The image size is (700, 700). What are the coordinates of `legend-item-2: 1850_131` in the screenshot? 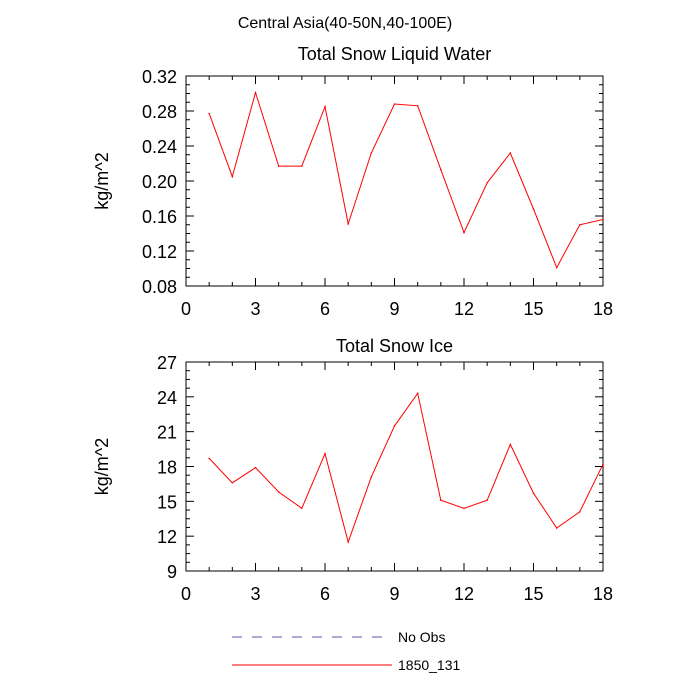 It's located at (346, 665).